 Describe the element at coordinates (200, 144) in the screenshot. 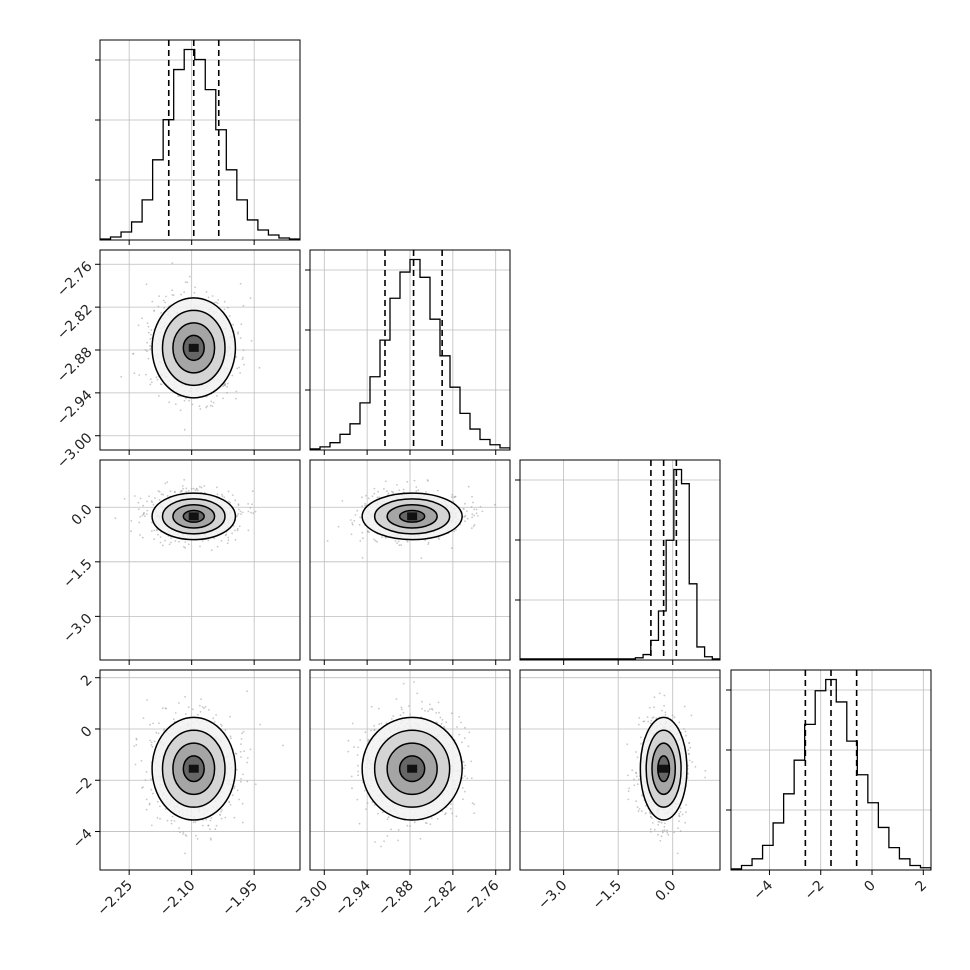

I see `histogram-step-line` at that location.